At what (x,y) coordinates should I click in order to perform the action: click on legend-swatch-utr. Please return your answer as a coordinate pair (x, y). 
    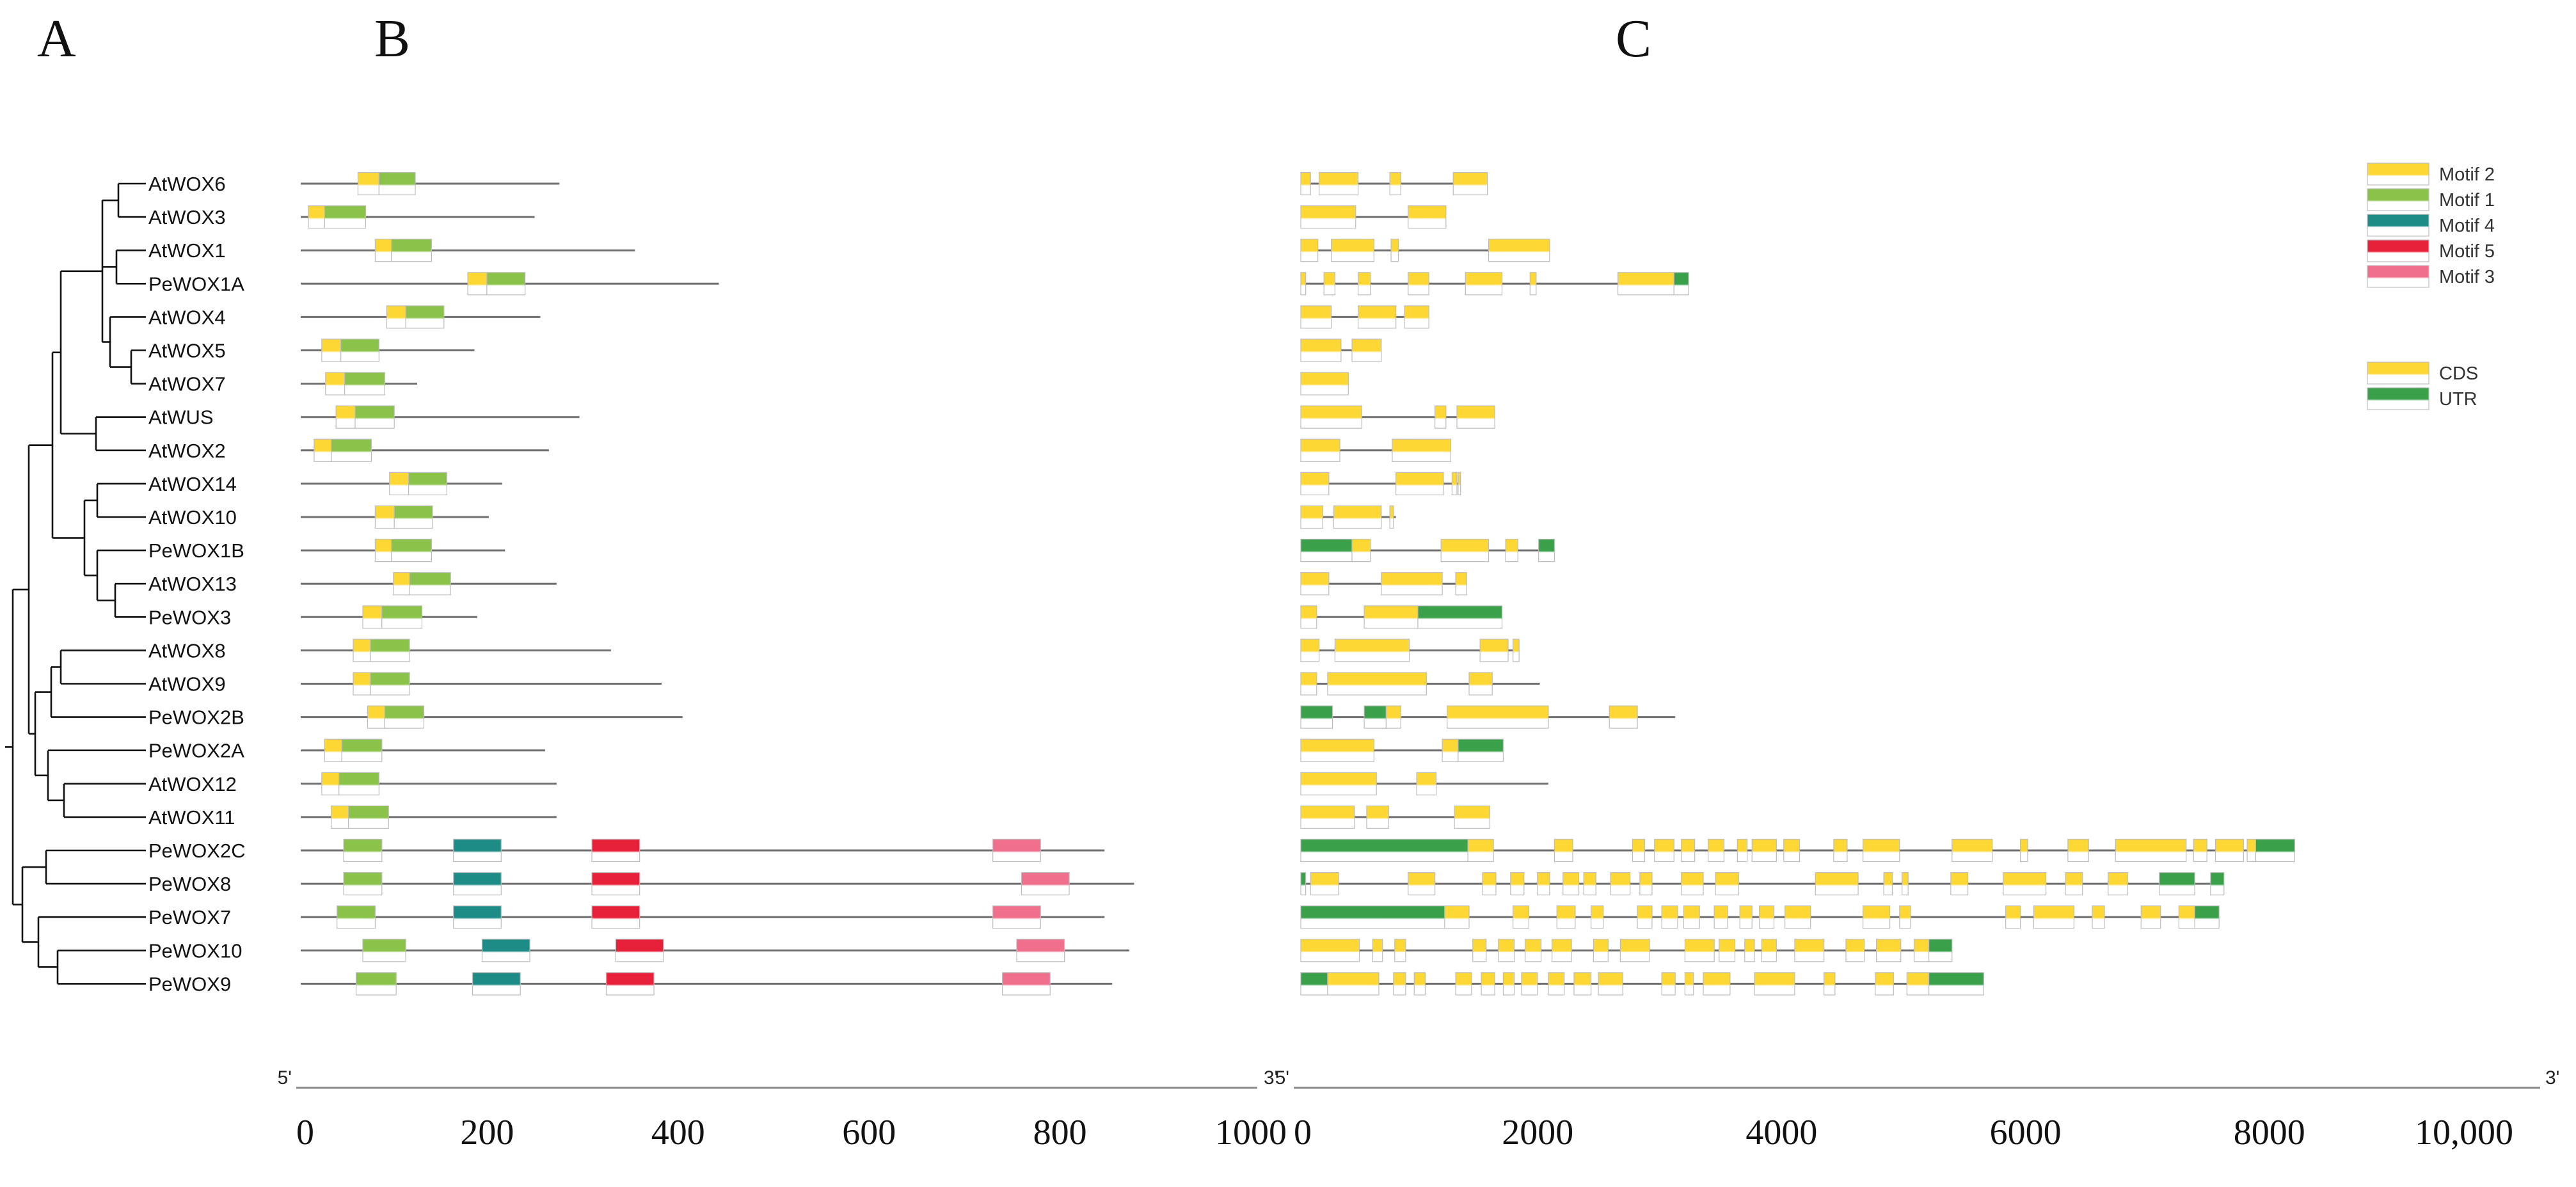
    Looking at the image, I should click on (2398, 398).